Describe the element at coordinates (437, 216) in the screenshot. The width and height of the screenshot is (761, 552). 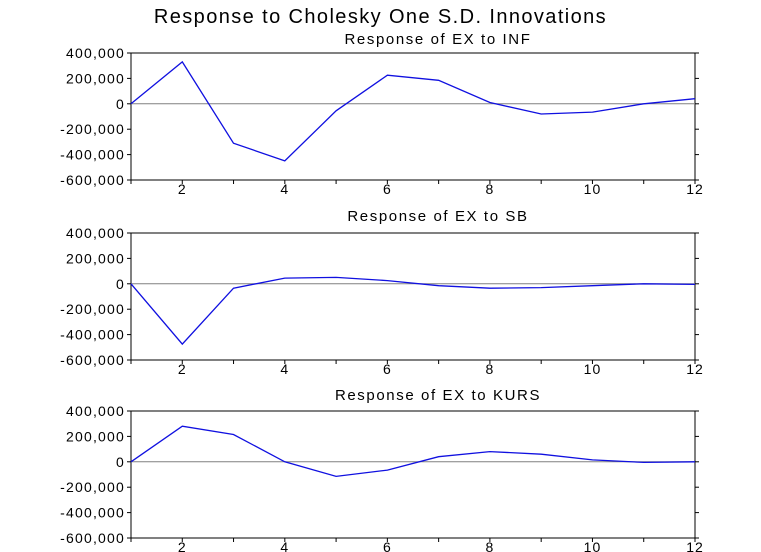
I see `panel-title: Response of EX to SB` at that location.